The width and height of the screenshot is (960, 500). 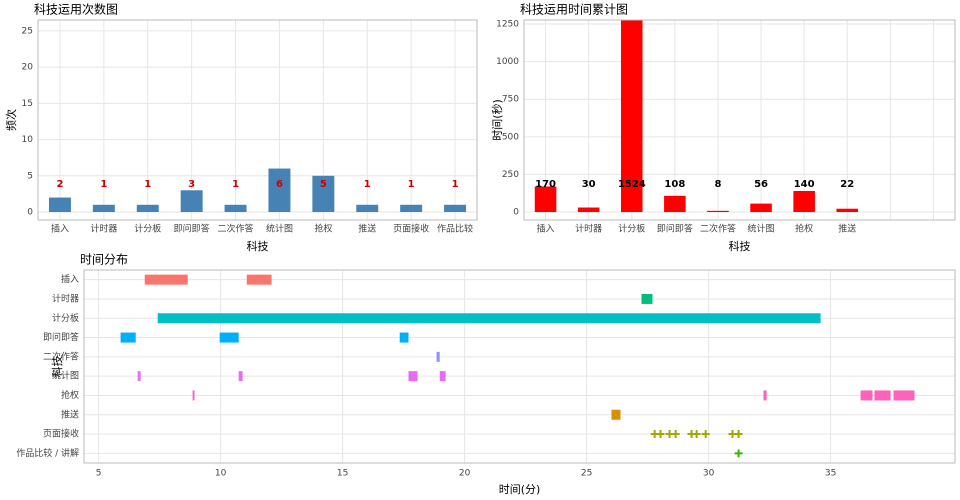 What do you see at coordinates (516, 213) in the screenshot?
I see `y-tick-label: 0` at bounding box center [516, 213].